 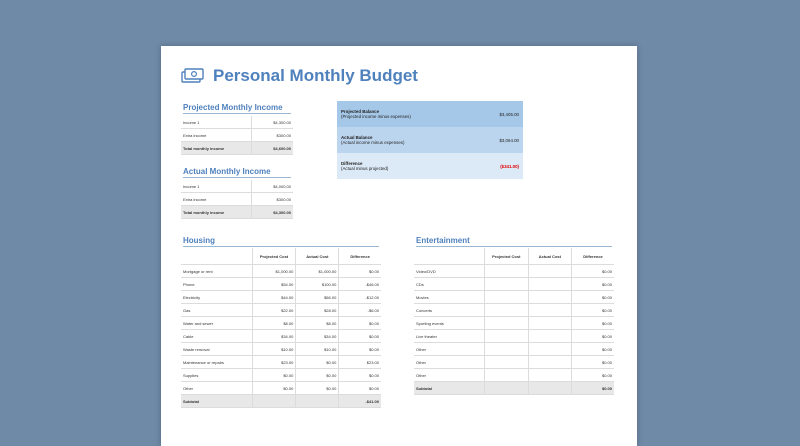 I want to click on table-row: Maintenance or repairs $23.00 $0.00 $23.00, so click(x=281, y=362).